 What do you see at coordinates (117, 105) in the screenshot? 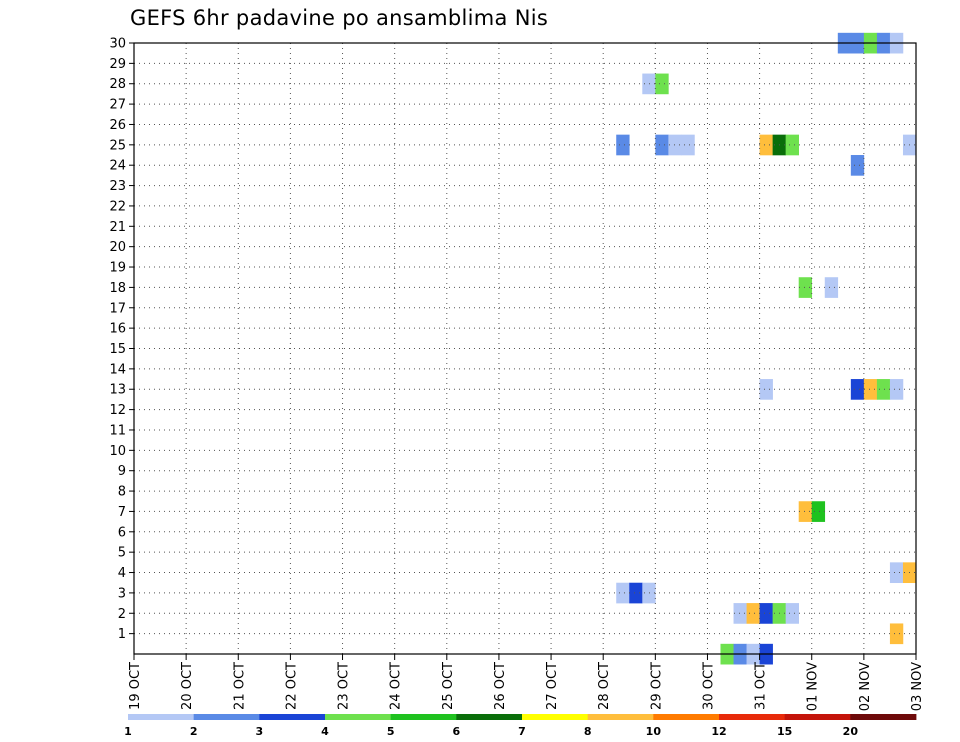
I see `y-tick-label: 27` at bounding box center [117, 105].